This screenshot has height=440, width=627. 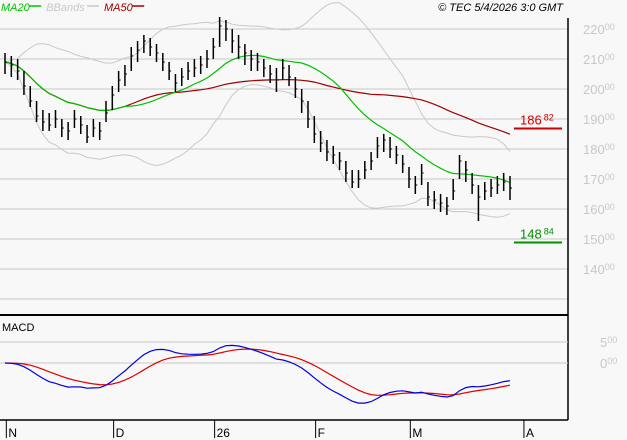 What do you see at coordinates (599, 239) in the screenshot?
I see `y-tick-label: 15000` at bounding box center [599, 239].